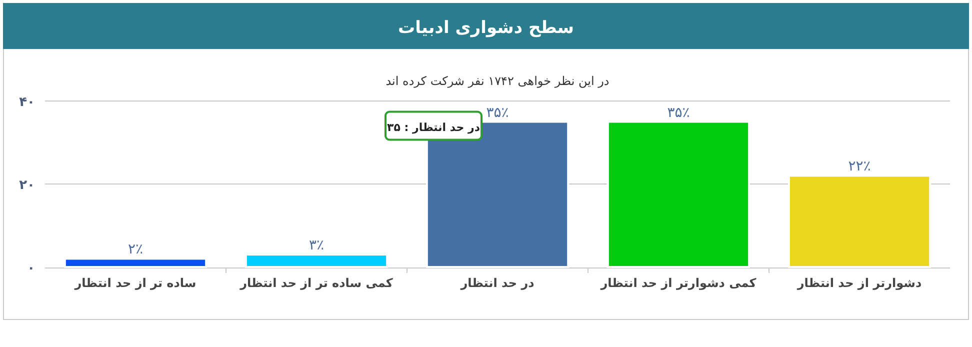  I want to click on y-tick-label: ۲۰, so click(27, 185).